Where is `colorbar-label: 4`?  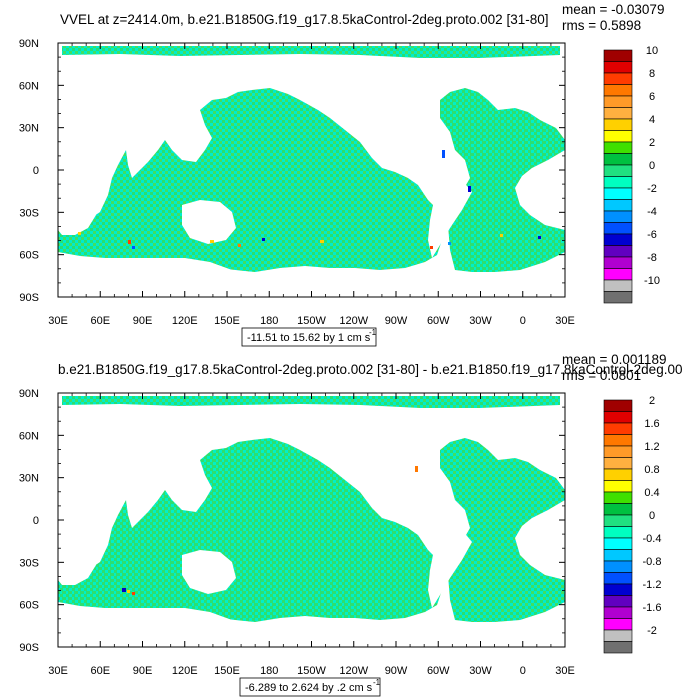 colorbar-label: 4 is located at coordinates (652, 120).